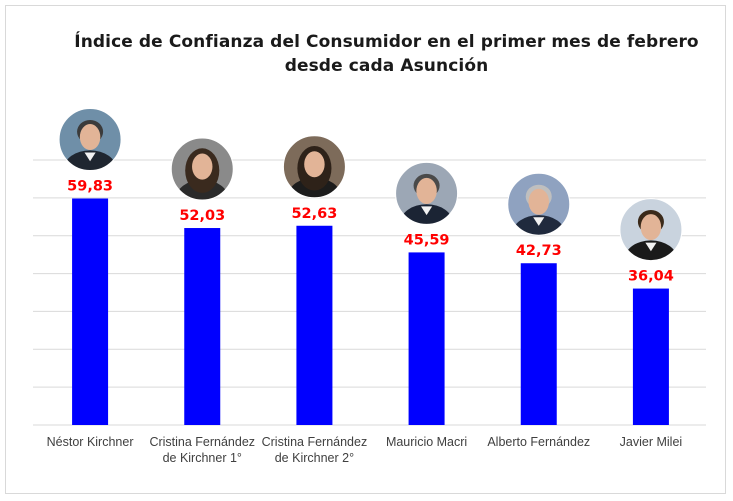 The height and width of the screenshot is (501, 733). I want to click on data-label: 52,03, so click(202, 216).